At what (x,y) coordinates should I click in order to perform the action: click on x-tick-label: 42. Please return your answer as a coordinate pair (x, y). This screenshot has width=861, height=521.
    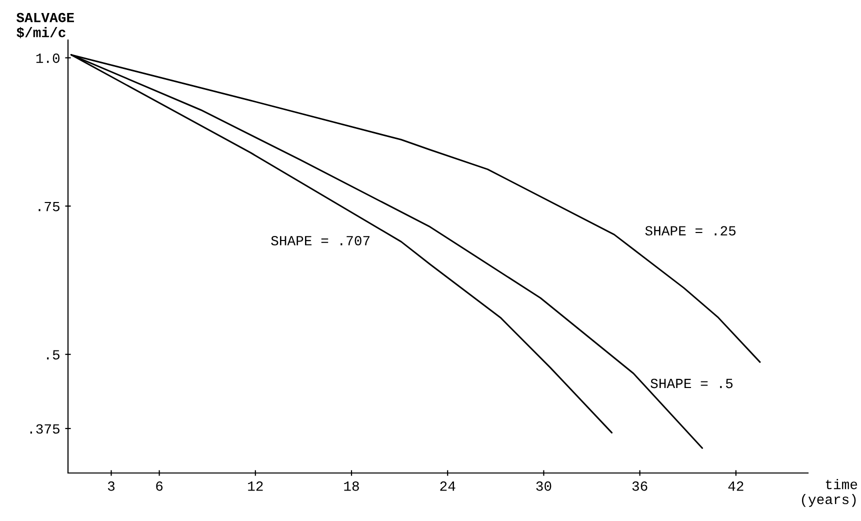
    Looking at the image, I should click on (736, 486).